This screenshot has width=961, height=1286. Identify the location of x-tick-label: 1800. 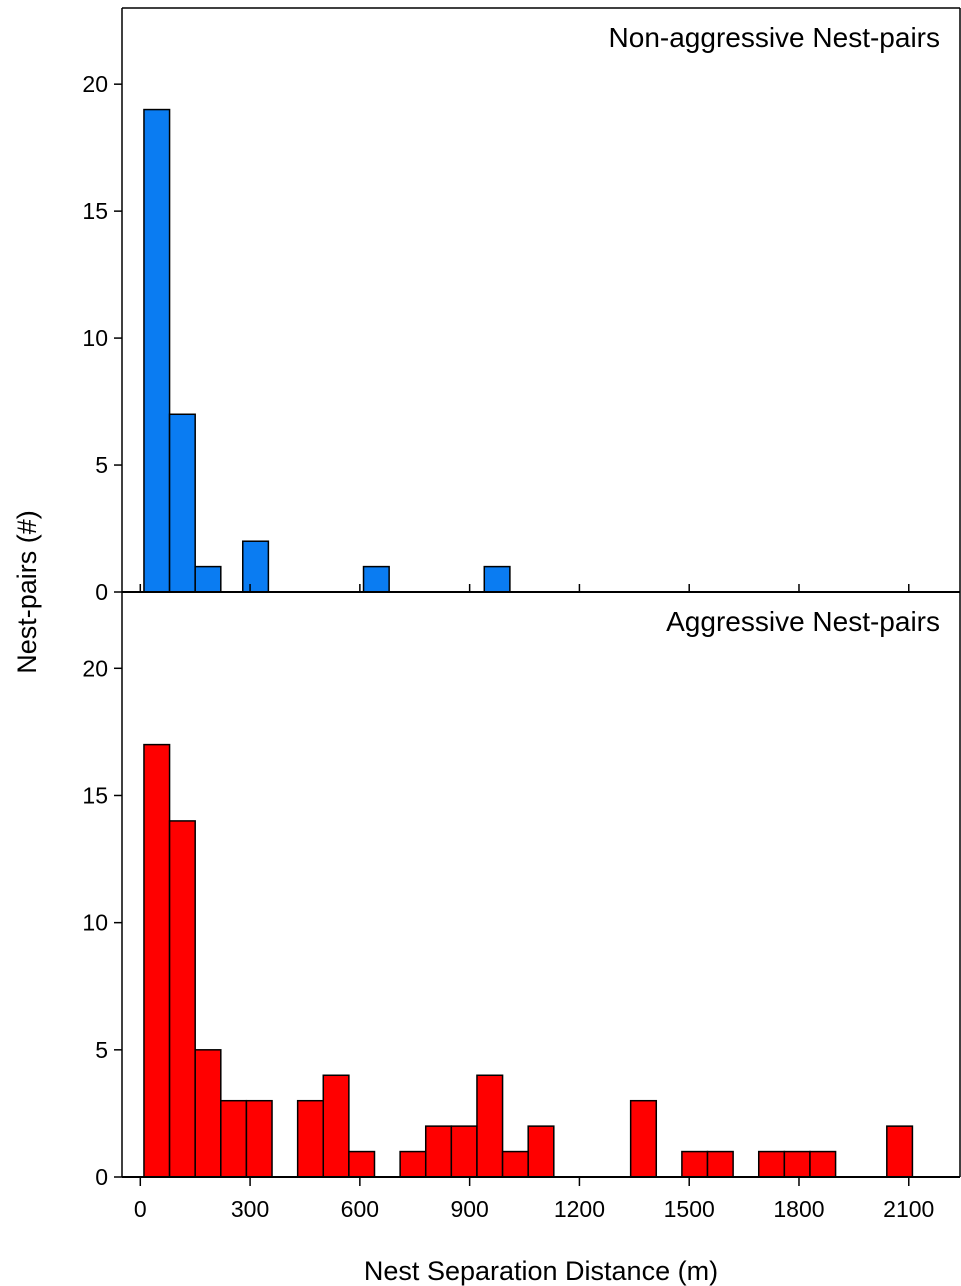
(798, 1209).